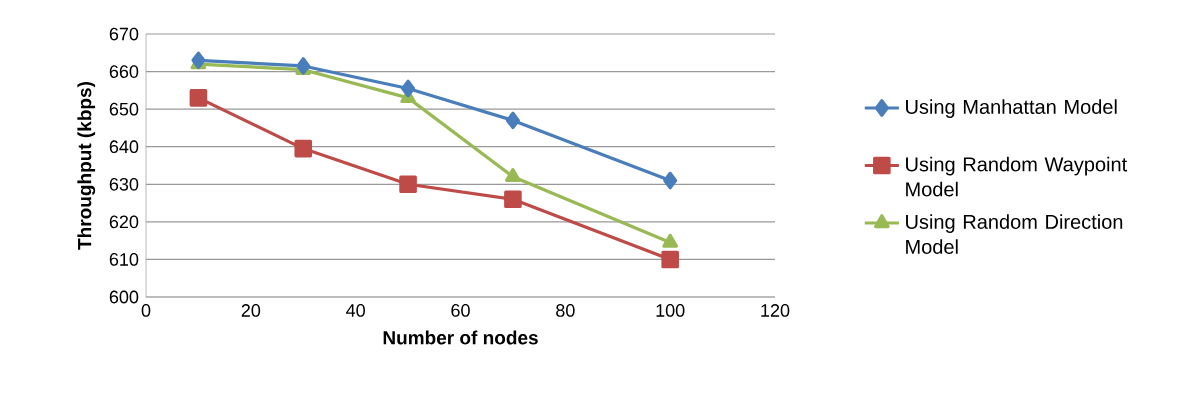 The height and width of the screenshot is (419, 1199). Describe the element at coordinates (670, 310) in the screenshot. I see `x-tick-label: 100` at that location.